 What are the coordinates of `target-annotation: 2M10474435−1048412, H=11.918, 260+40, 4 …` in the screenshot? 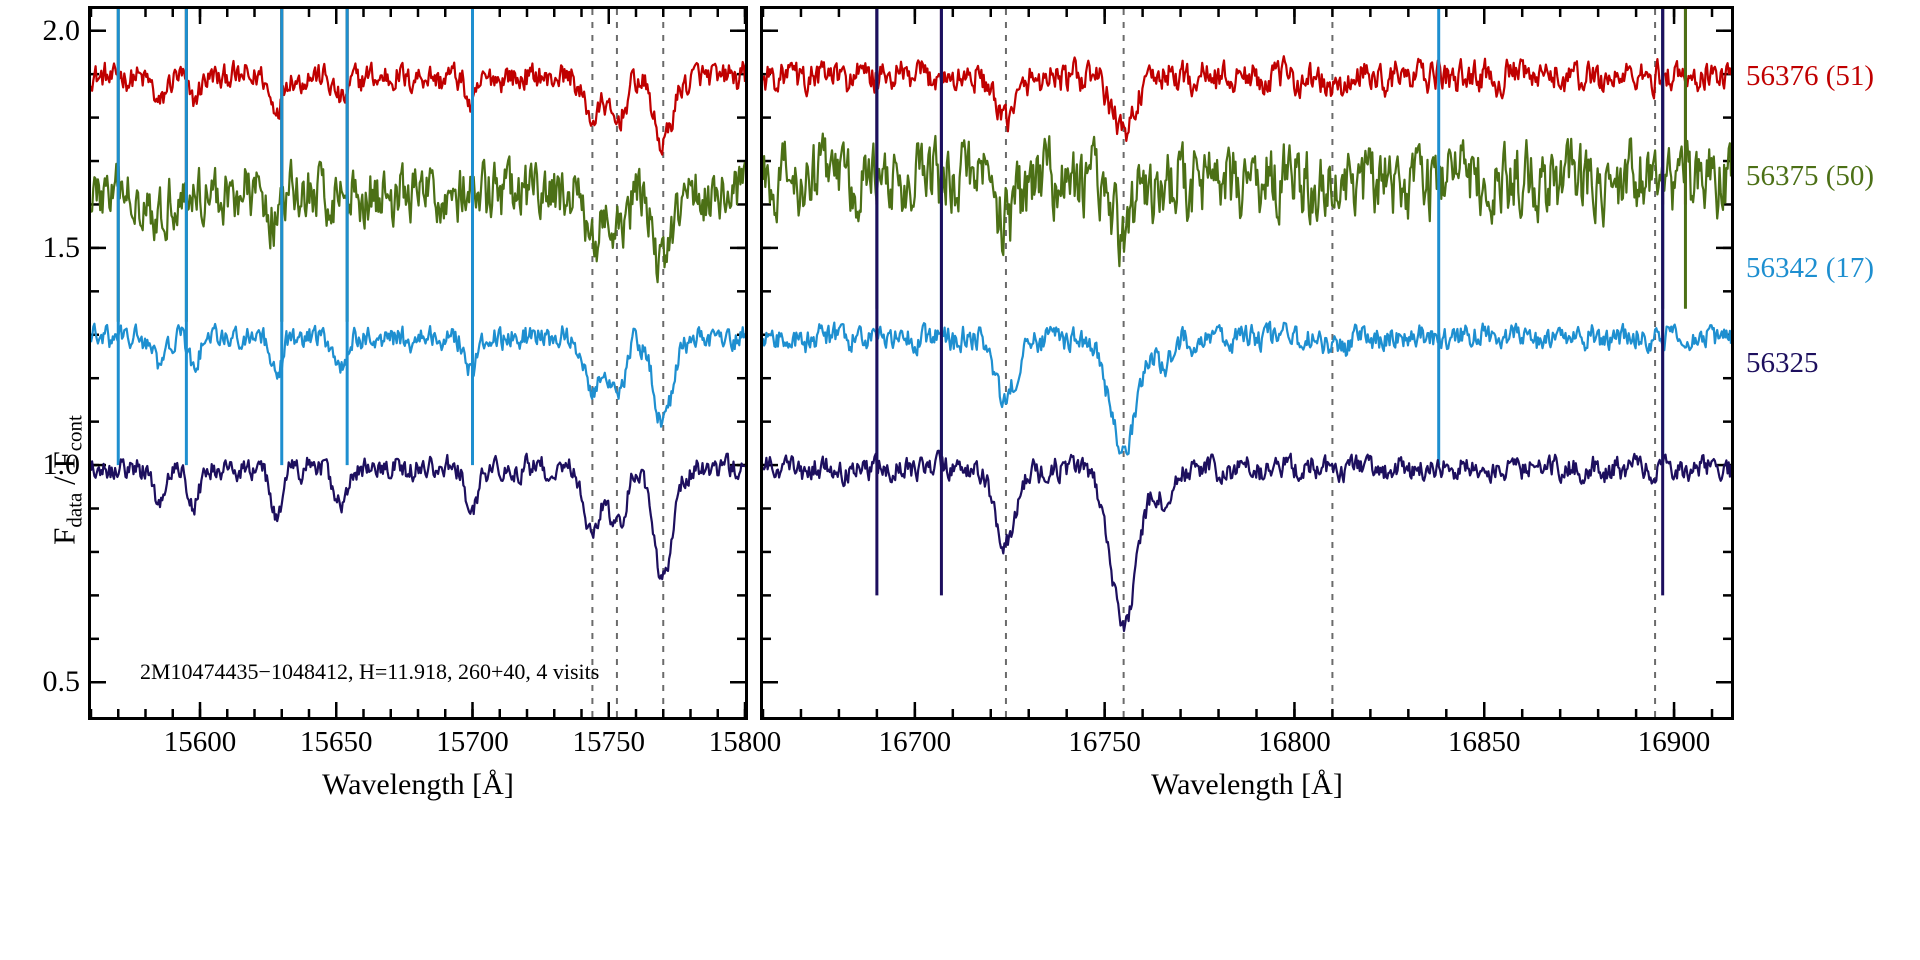 It's located at (370, 671).